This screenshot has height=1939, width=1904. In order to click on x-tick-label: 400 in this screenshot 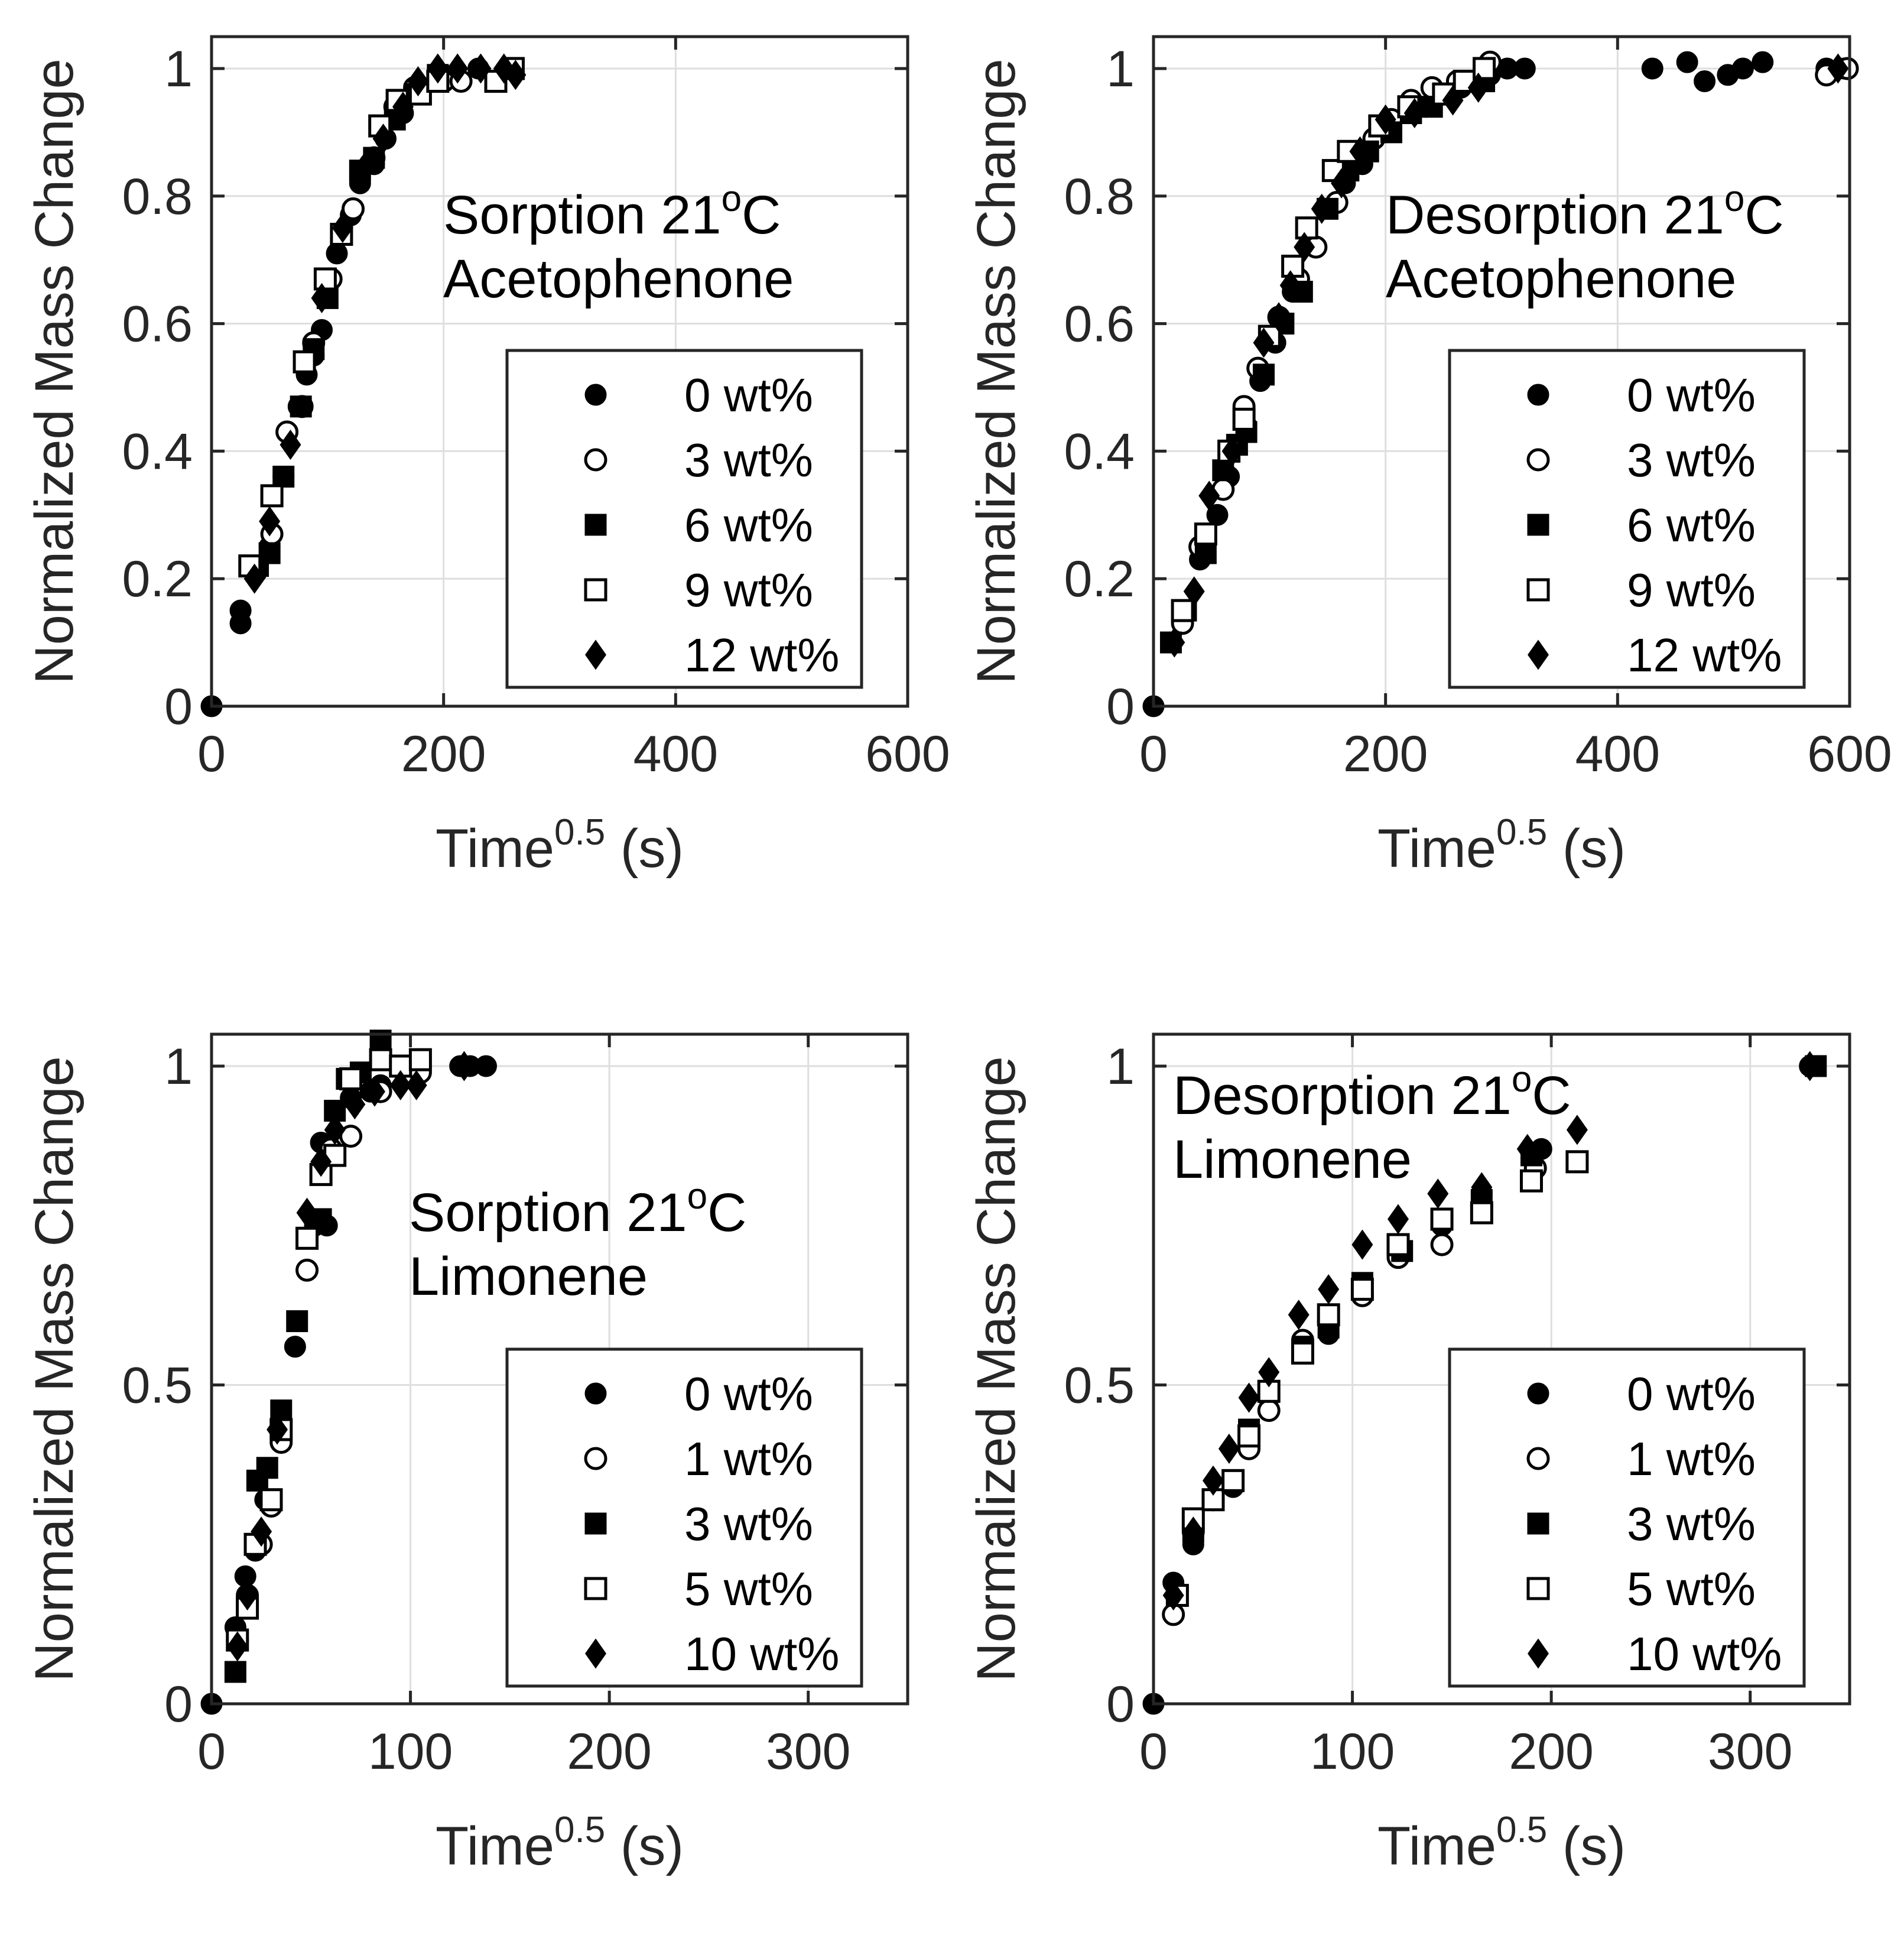, I will do `click(676, 754)`.